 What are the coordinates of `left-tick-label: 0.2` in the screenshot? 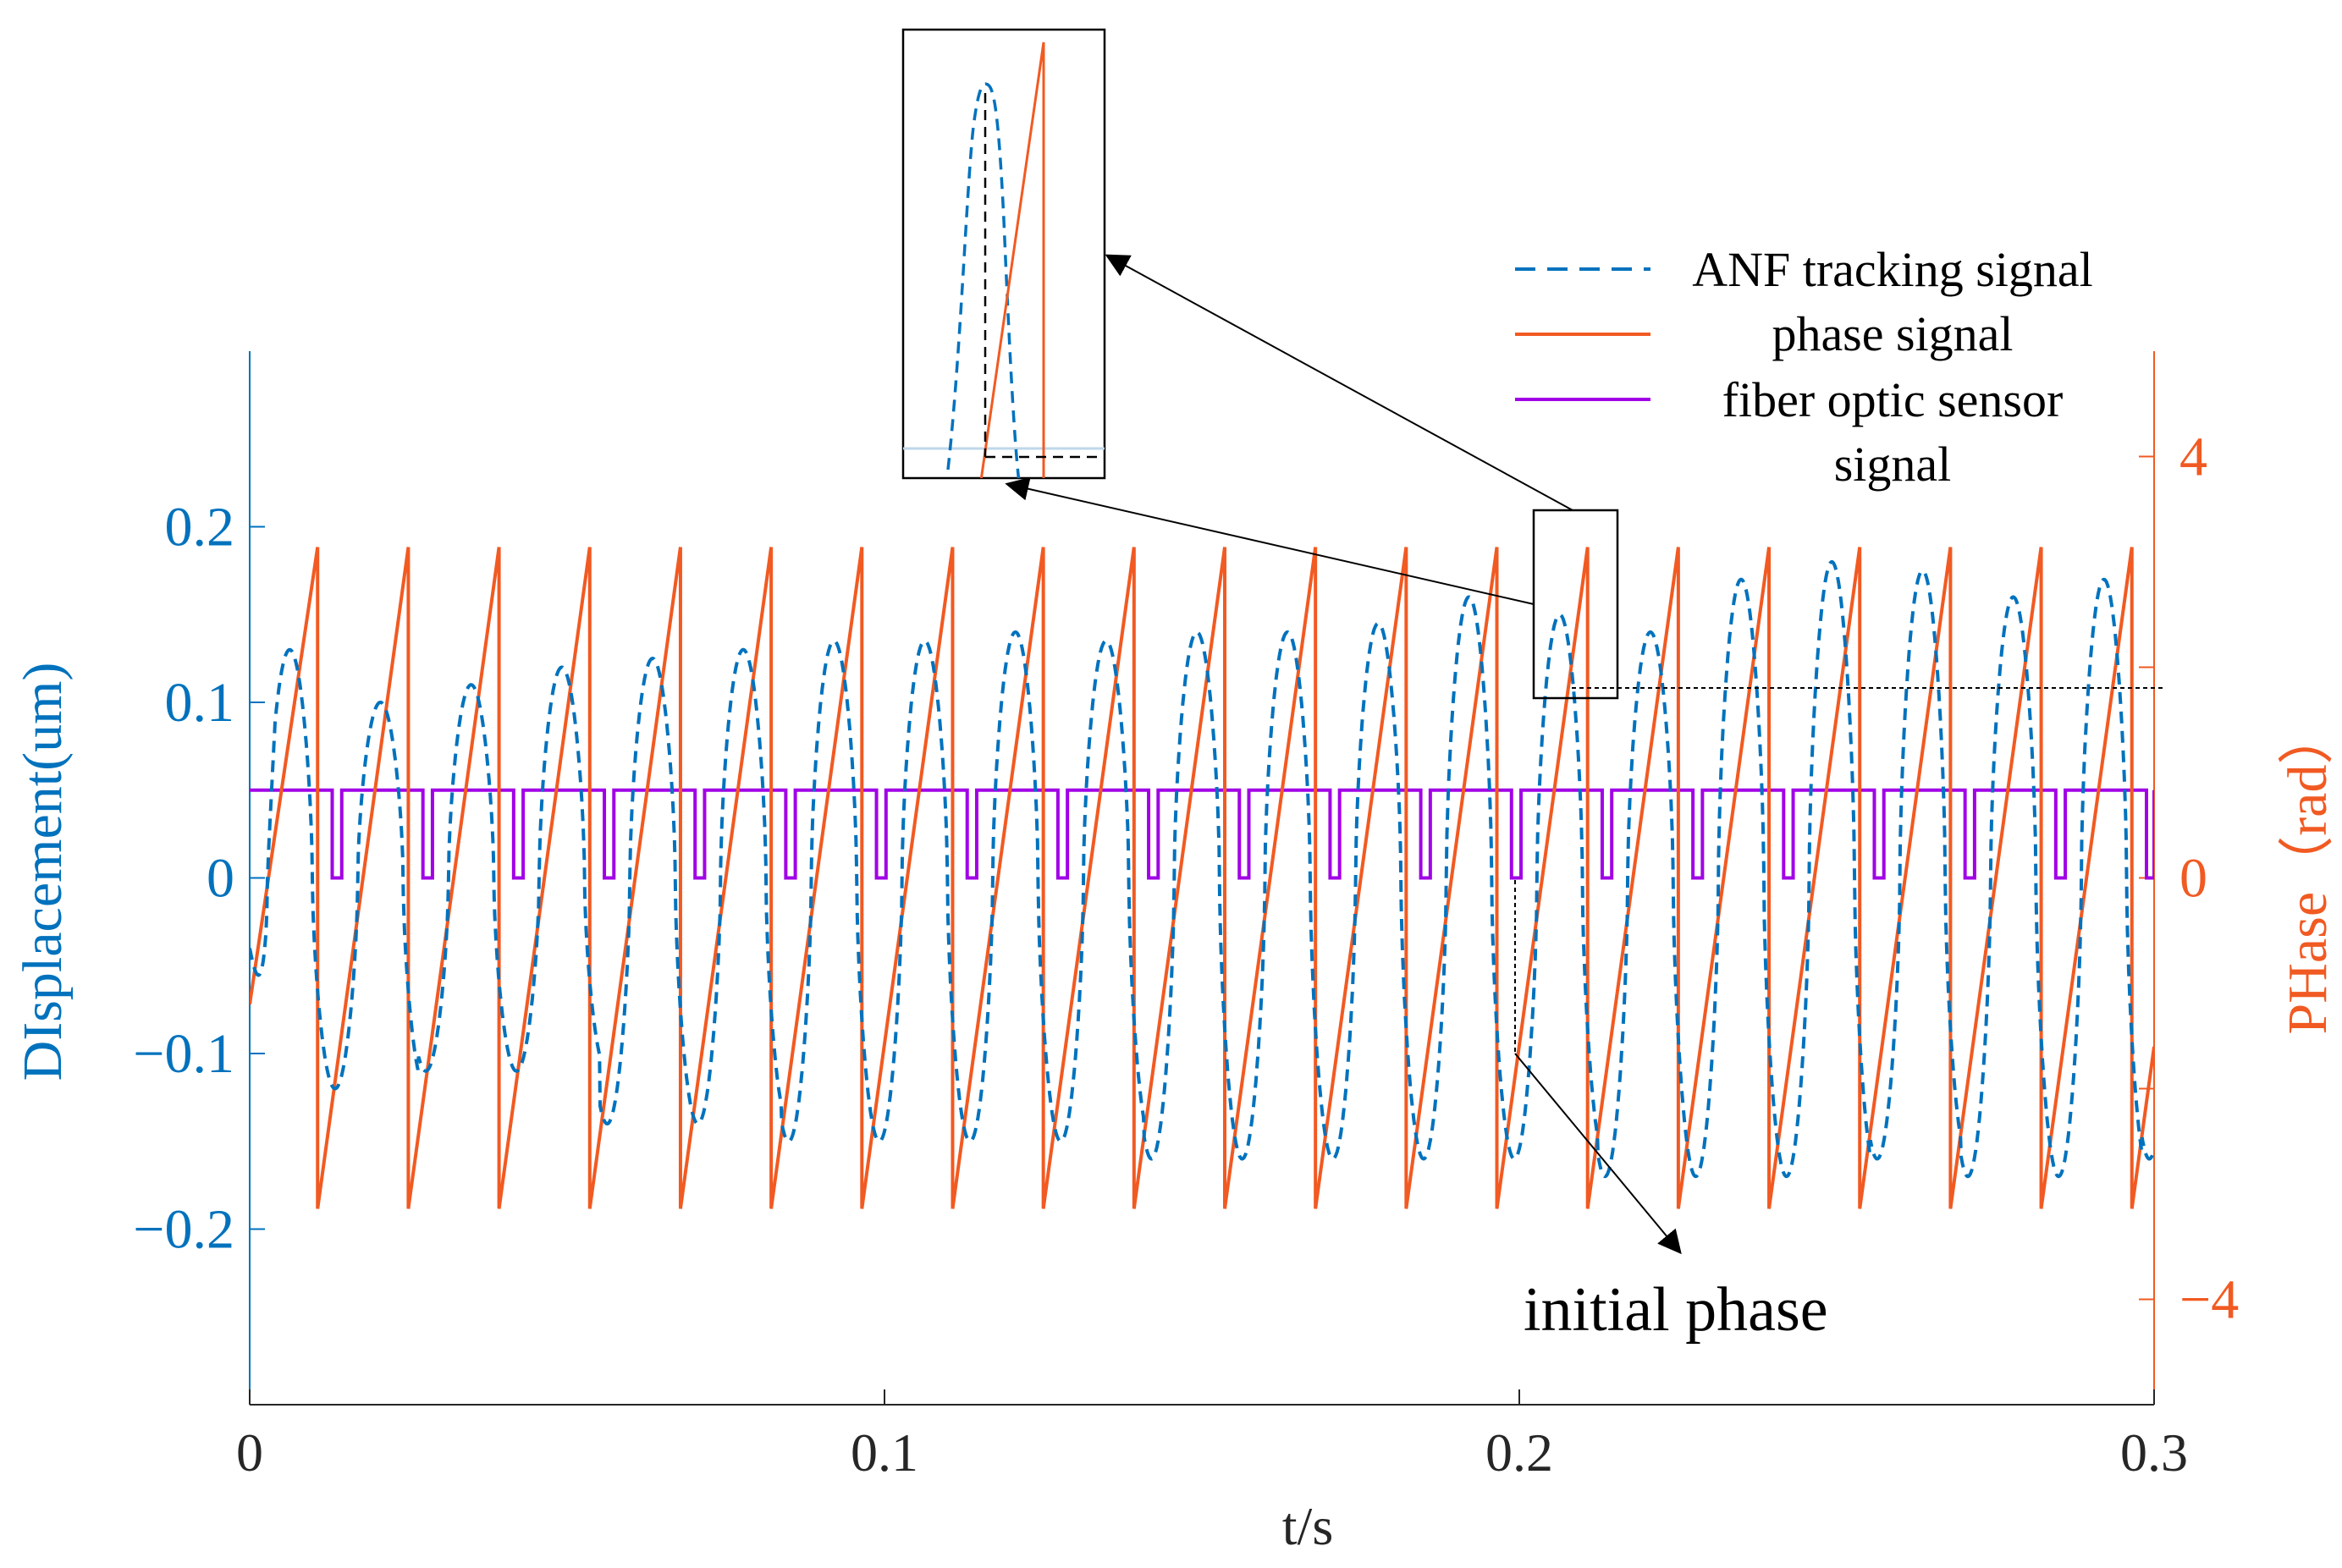 It's located at (200, 527).